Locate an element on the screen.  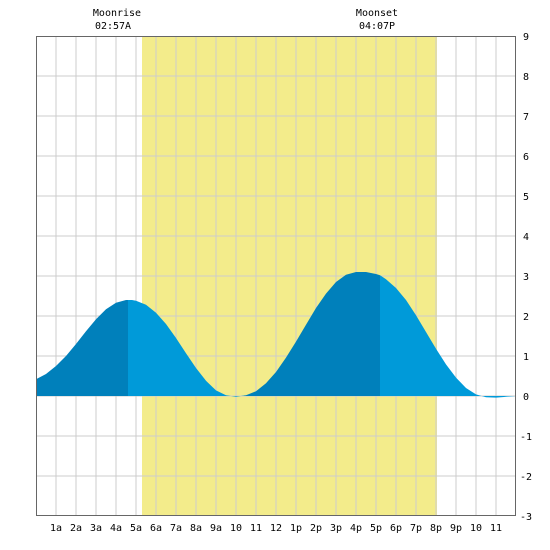
x-tick-label: 4p is located at coordinates (356, 528).